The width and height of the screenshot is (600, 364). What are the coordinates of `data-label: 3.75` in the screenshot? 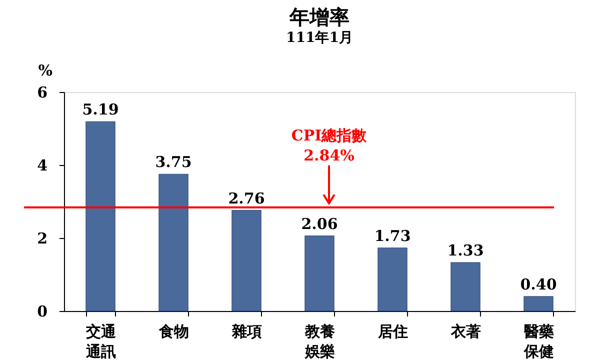 It's located at (173, 162).